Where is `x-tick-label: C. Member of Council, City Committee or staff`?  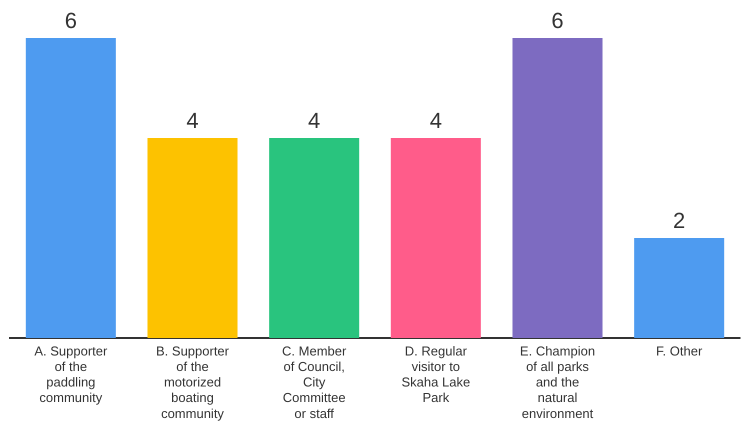 x-tick-label: C. Member of Council, City Committee or staff is located at coordinates (314, 382).